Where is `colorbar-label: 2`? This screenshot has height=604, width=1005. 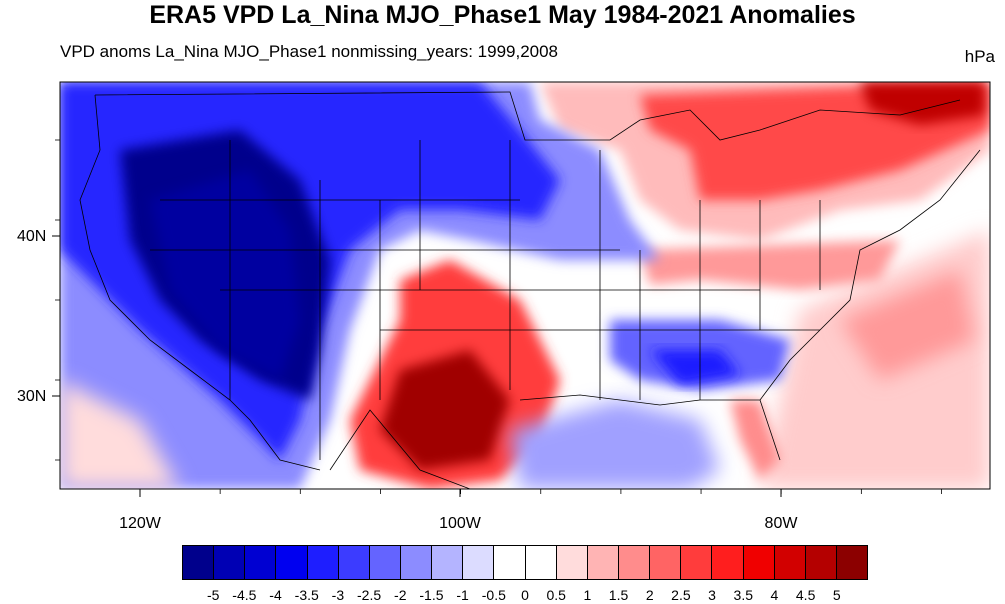 colorbar-label: 2 is located at coordinates (649, 595).